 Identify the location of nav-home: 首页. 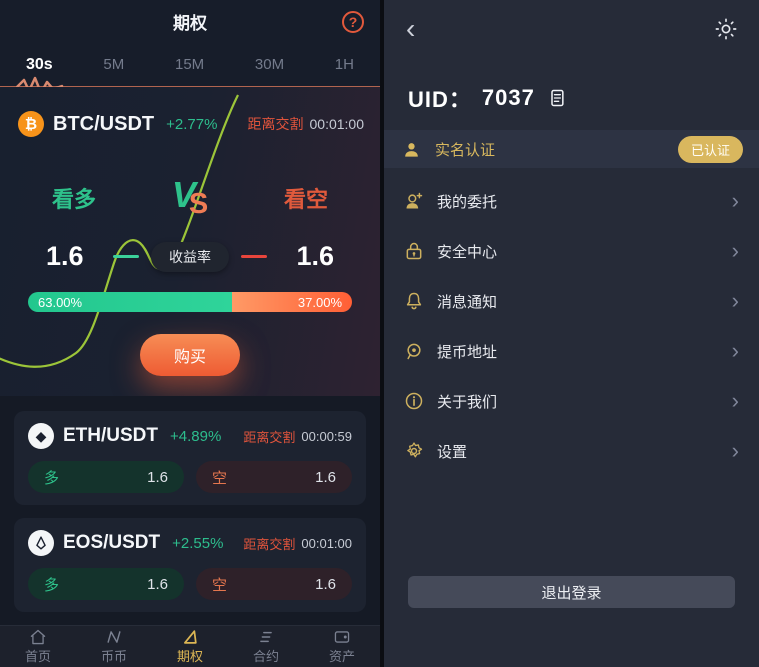
(38, 646).